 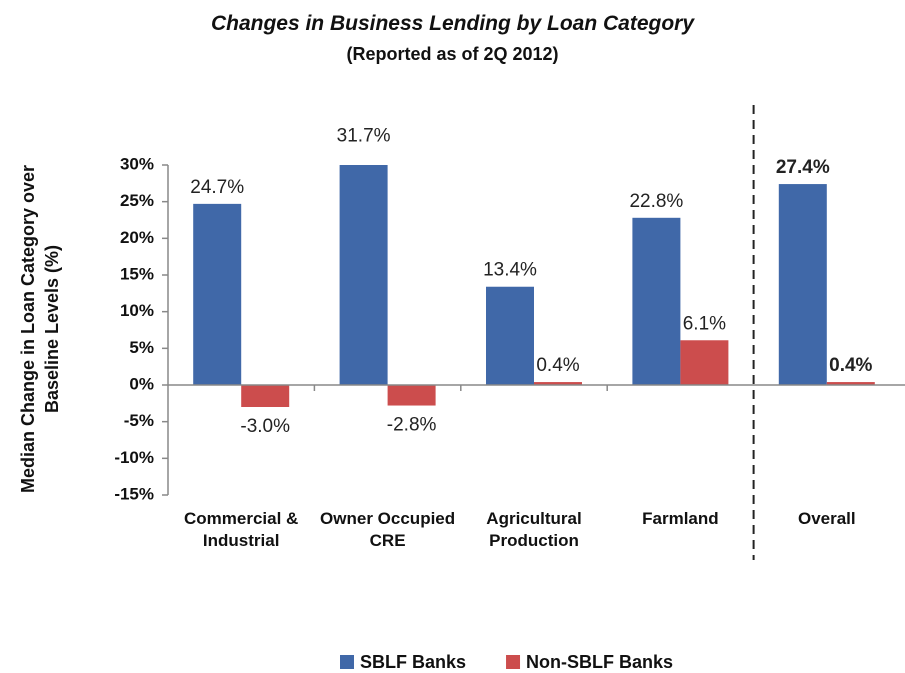 I want to click on value-label: -2.8%, so click(x=412, y=425).